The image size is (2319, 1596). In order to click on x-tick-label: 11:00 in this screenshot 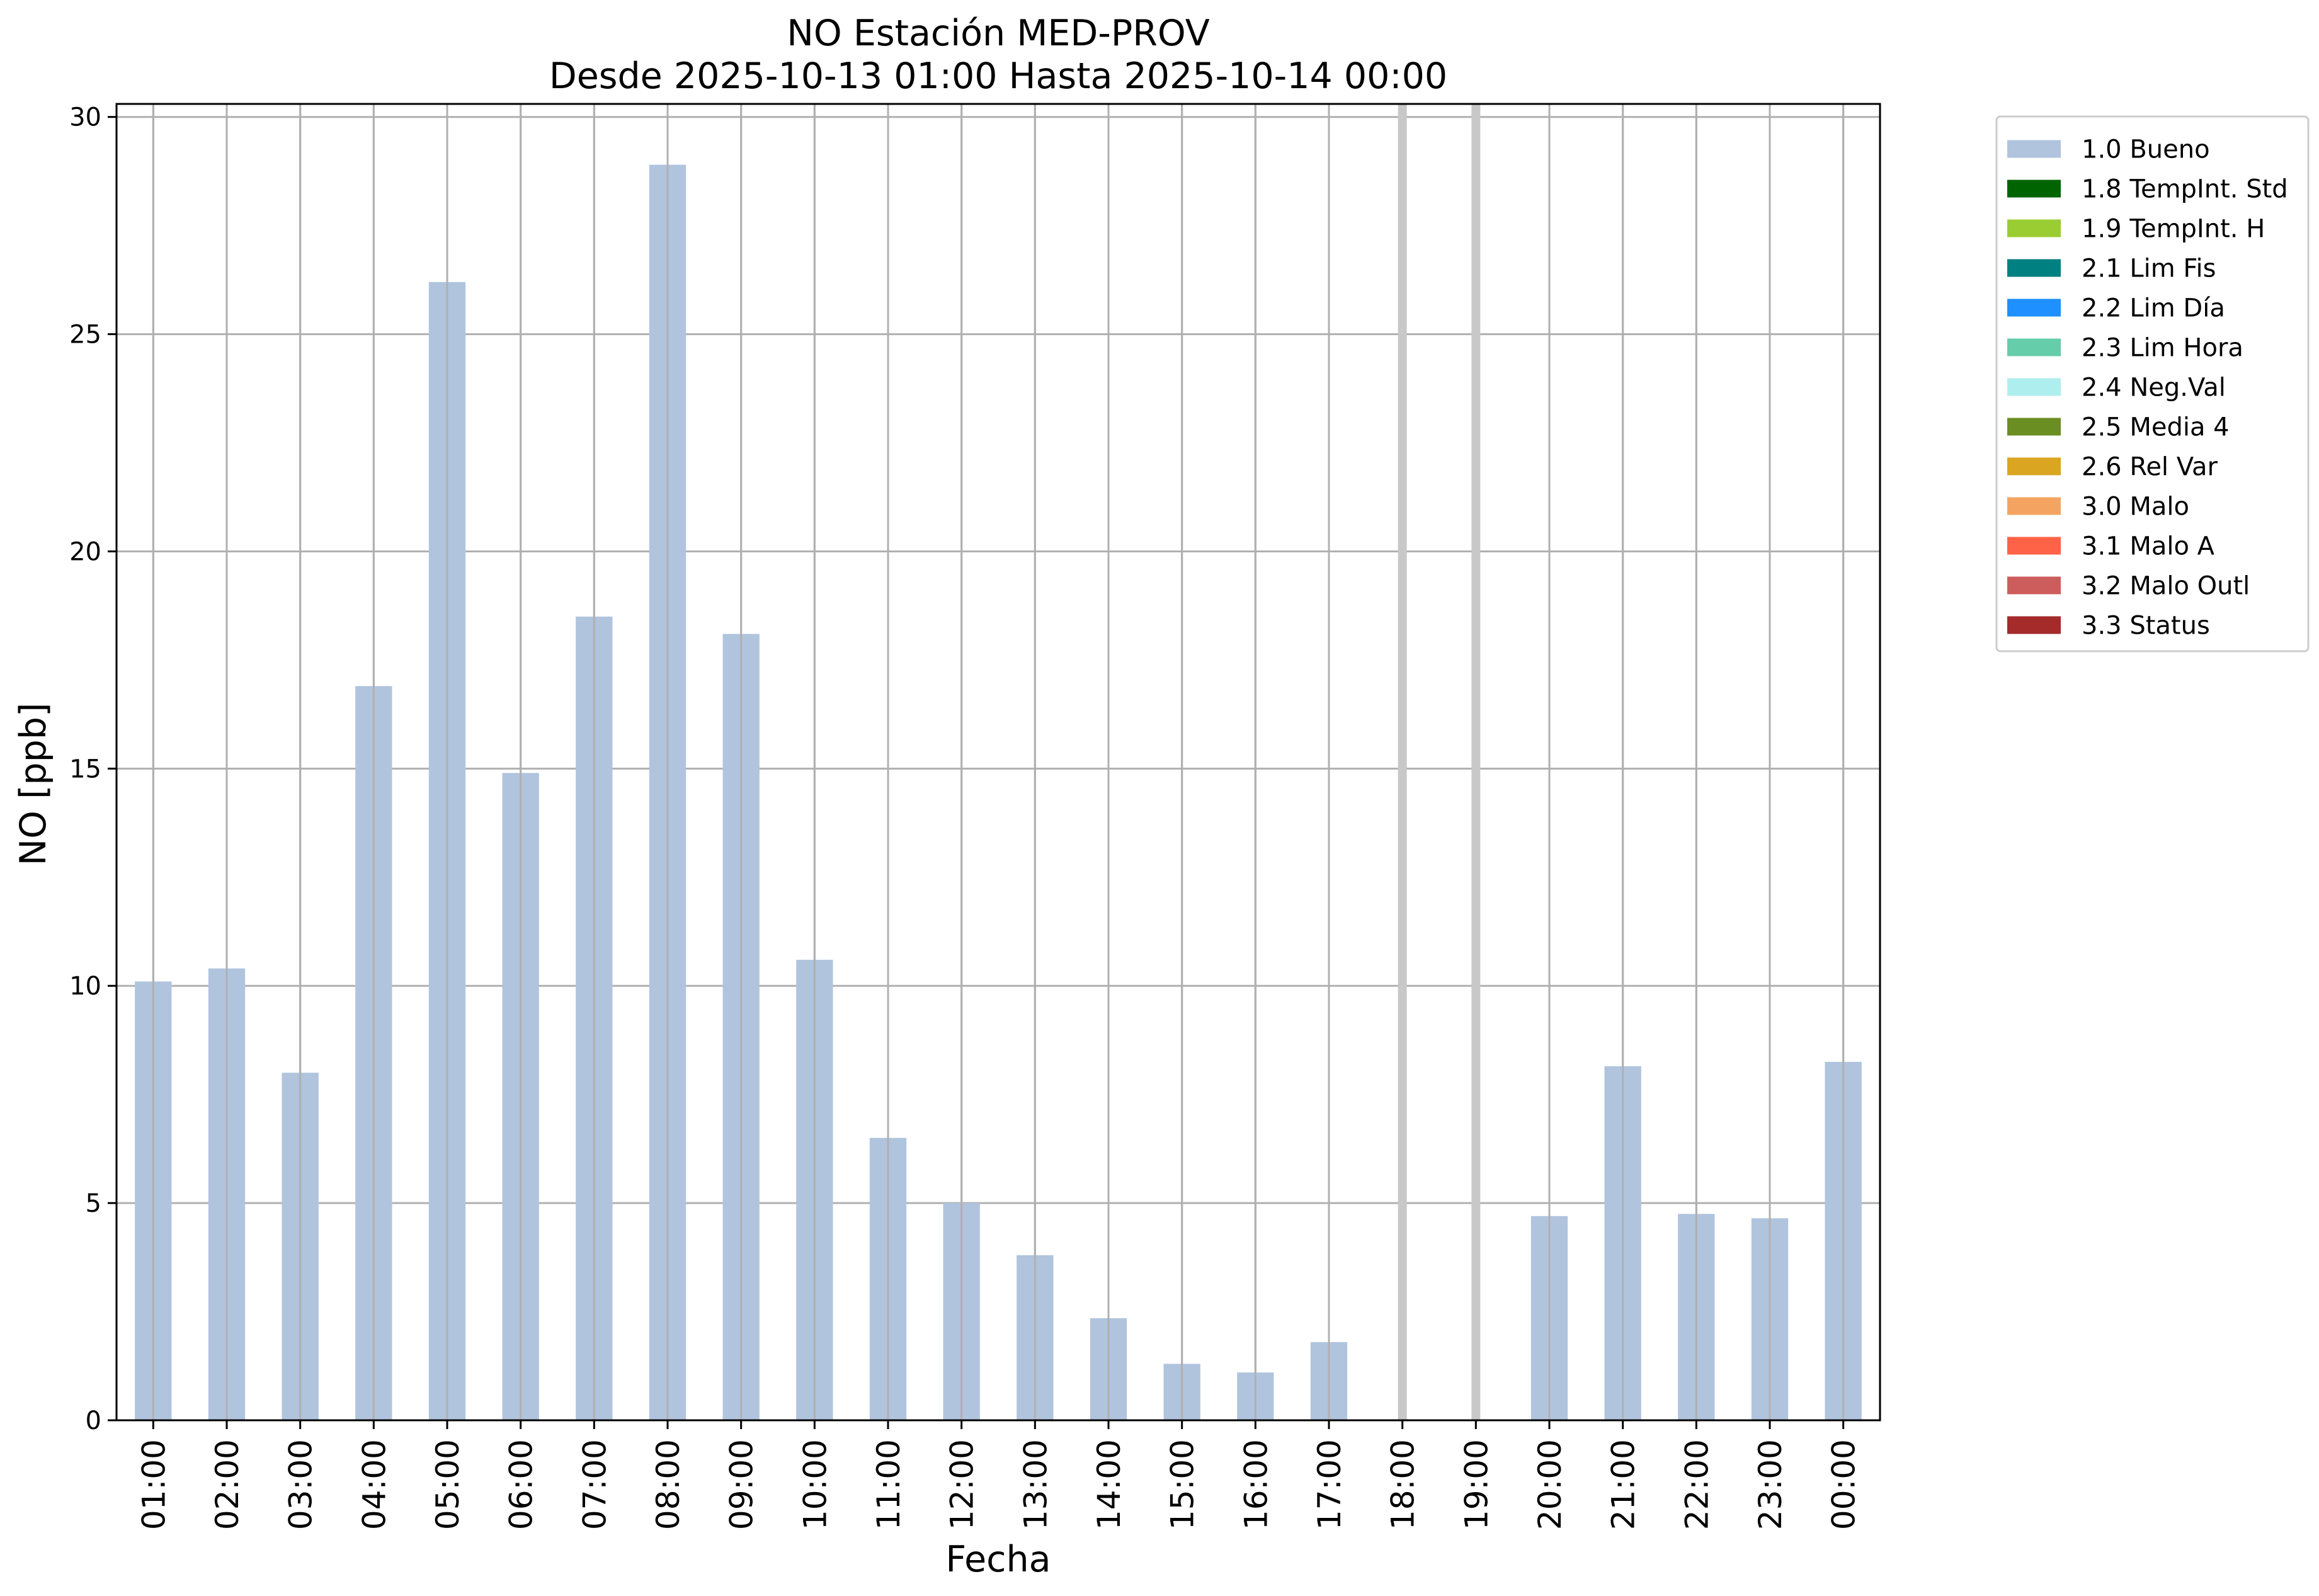, I will do `click(888, 1484)`.